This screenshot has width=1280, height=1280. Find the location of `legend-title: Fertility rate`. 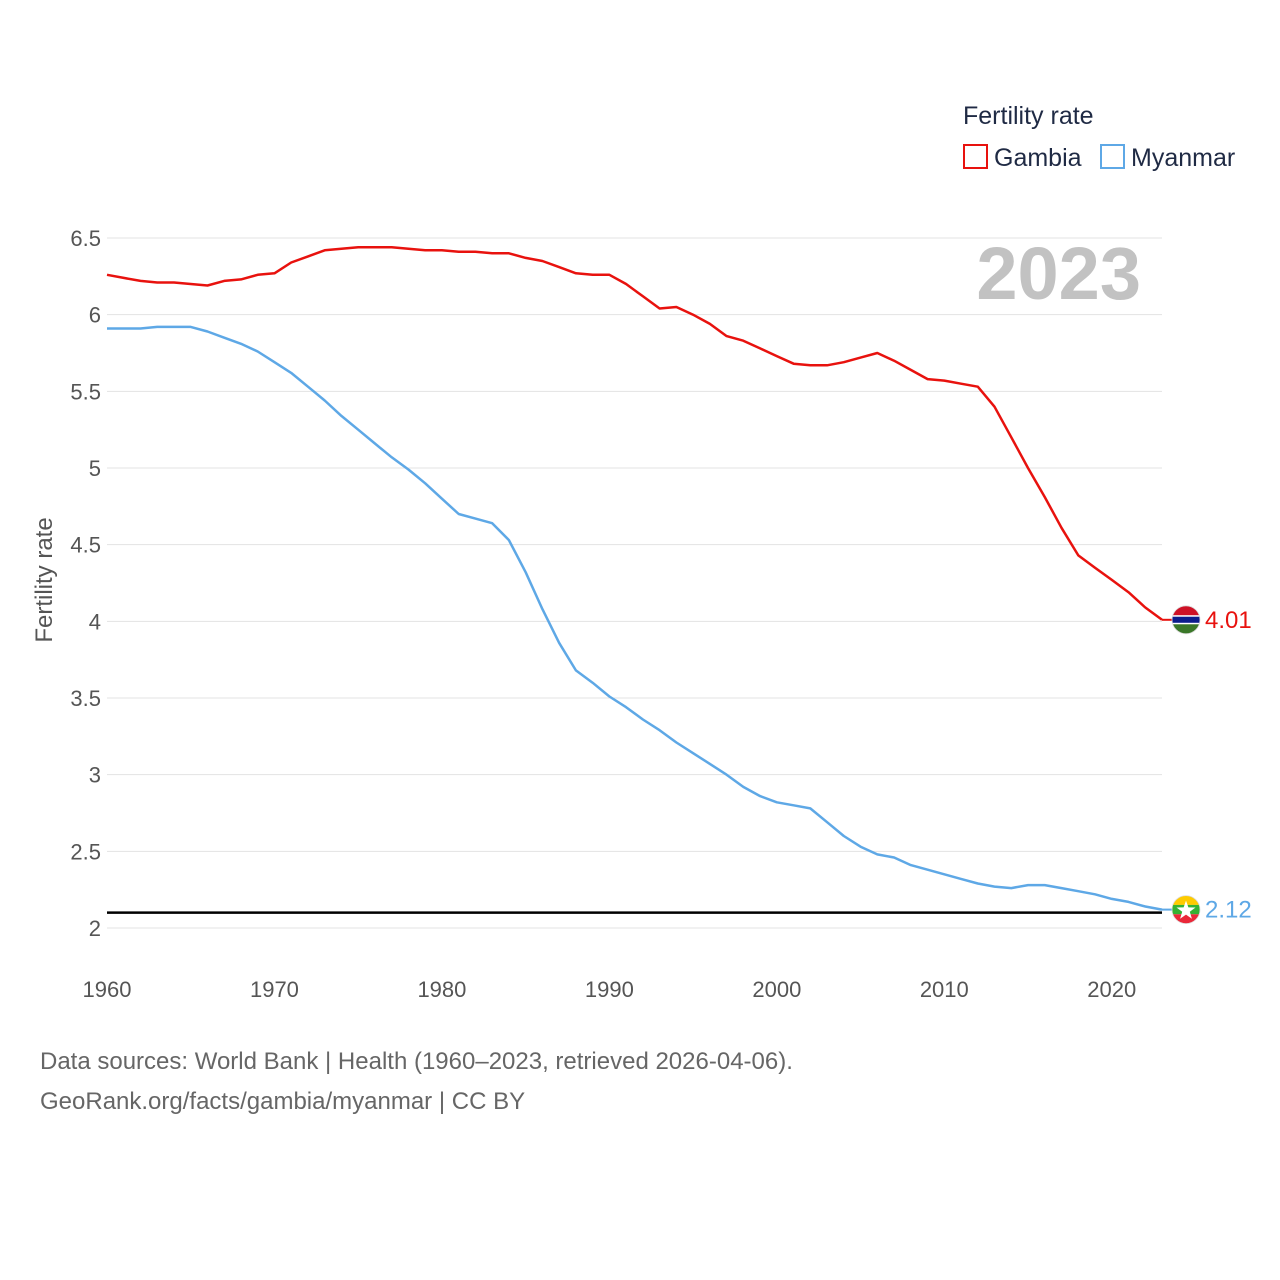

legend-title: Fertility rate is located at coordinates (1028, 116).